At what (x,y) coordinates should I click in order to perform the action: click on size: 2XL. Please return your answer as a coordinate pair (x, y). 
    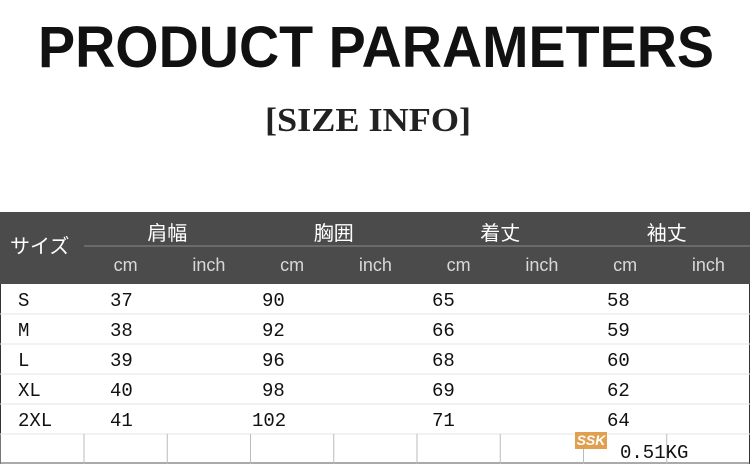
    Looking at the image, I should click on (35, 421).